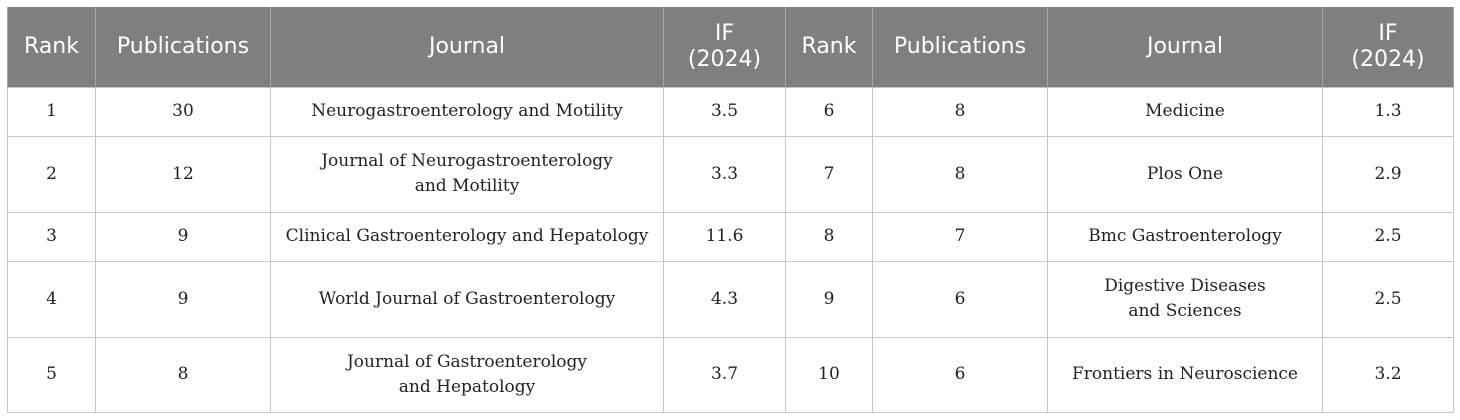 The image size is (1460, 420). What do you see at coordinates (467, 236) in the screenshot?
I see `journal-cell: Clinical Gastroenterology and Hepatology` at bounding box center [467, 236].